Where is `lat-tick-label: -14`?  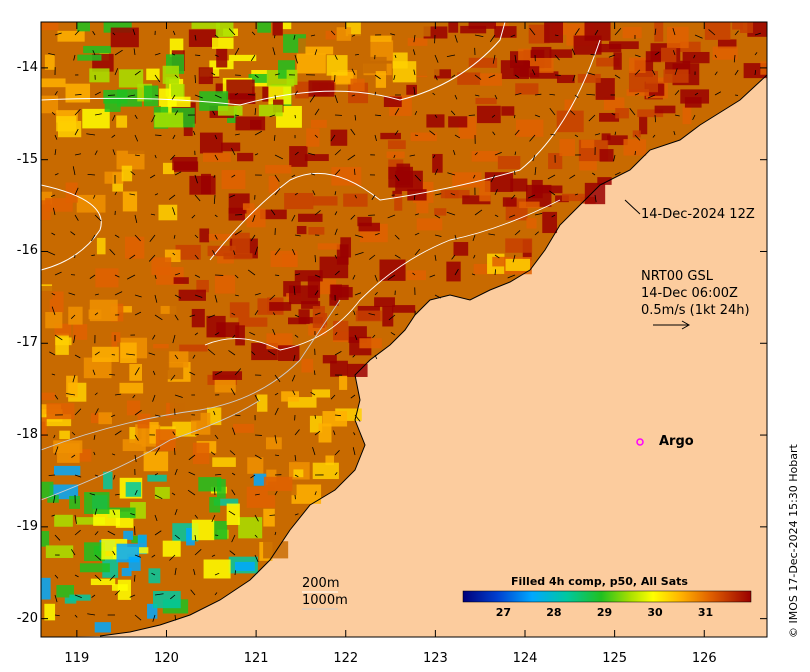
lat-tick-label: -14 is located at coordinates (27, 67).